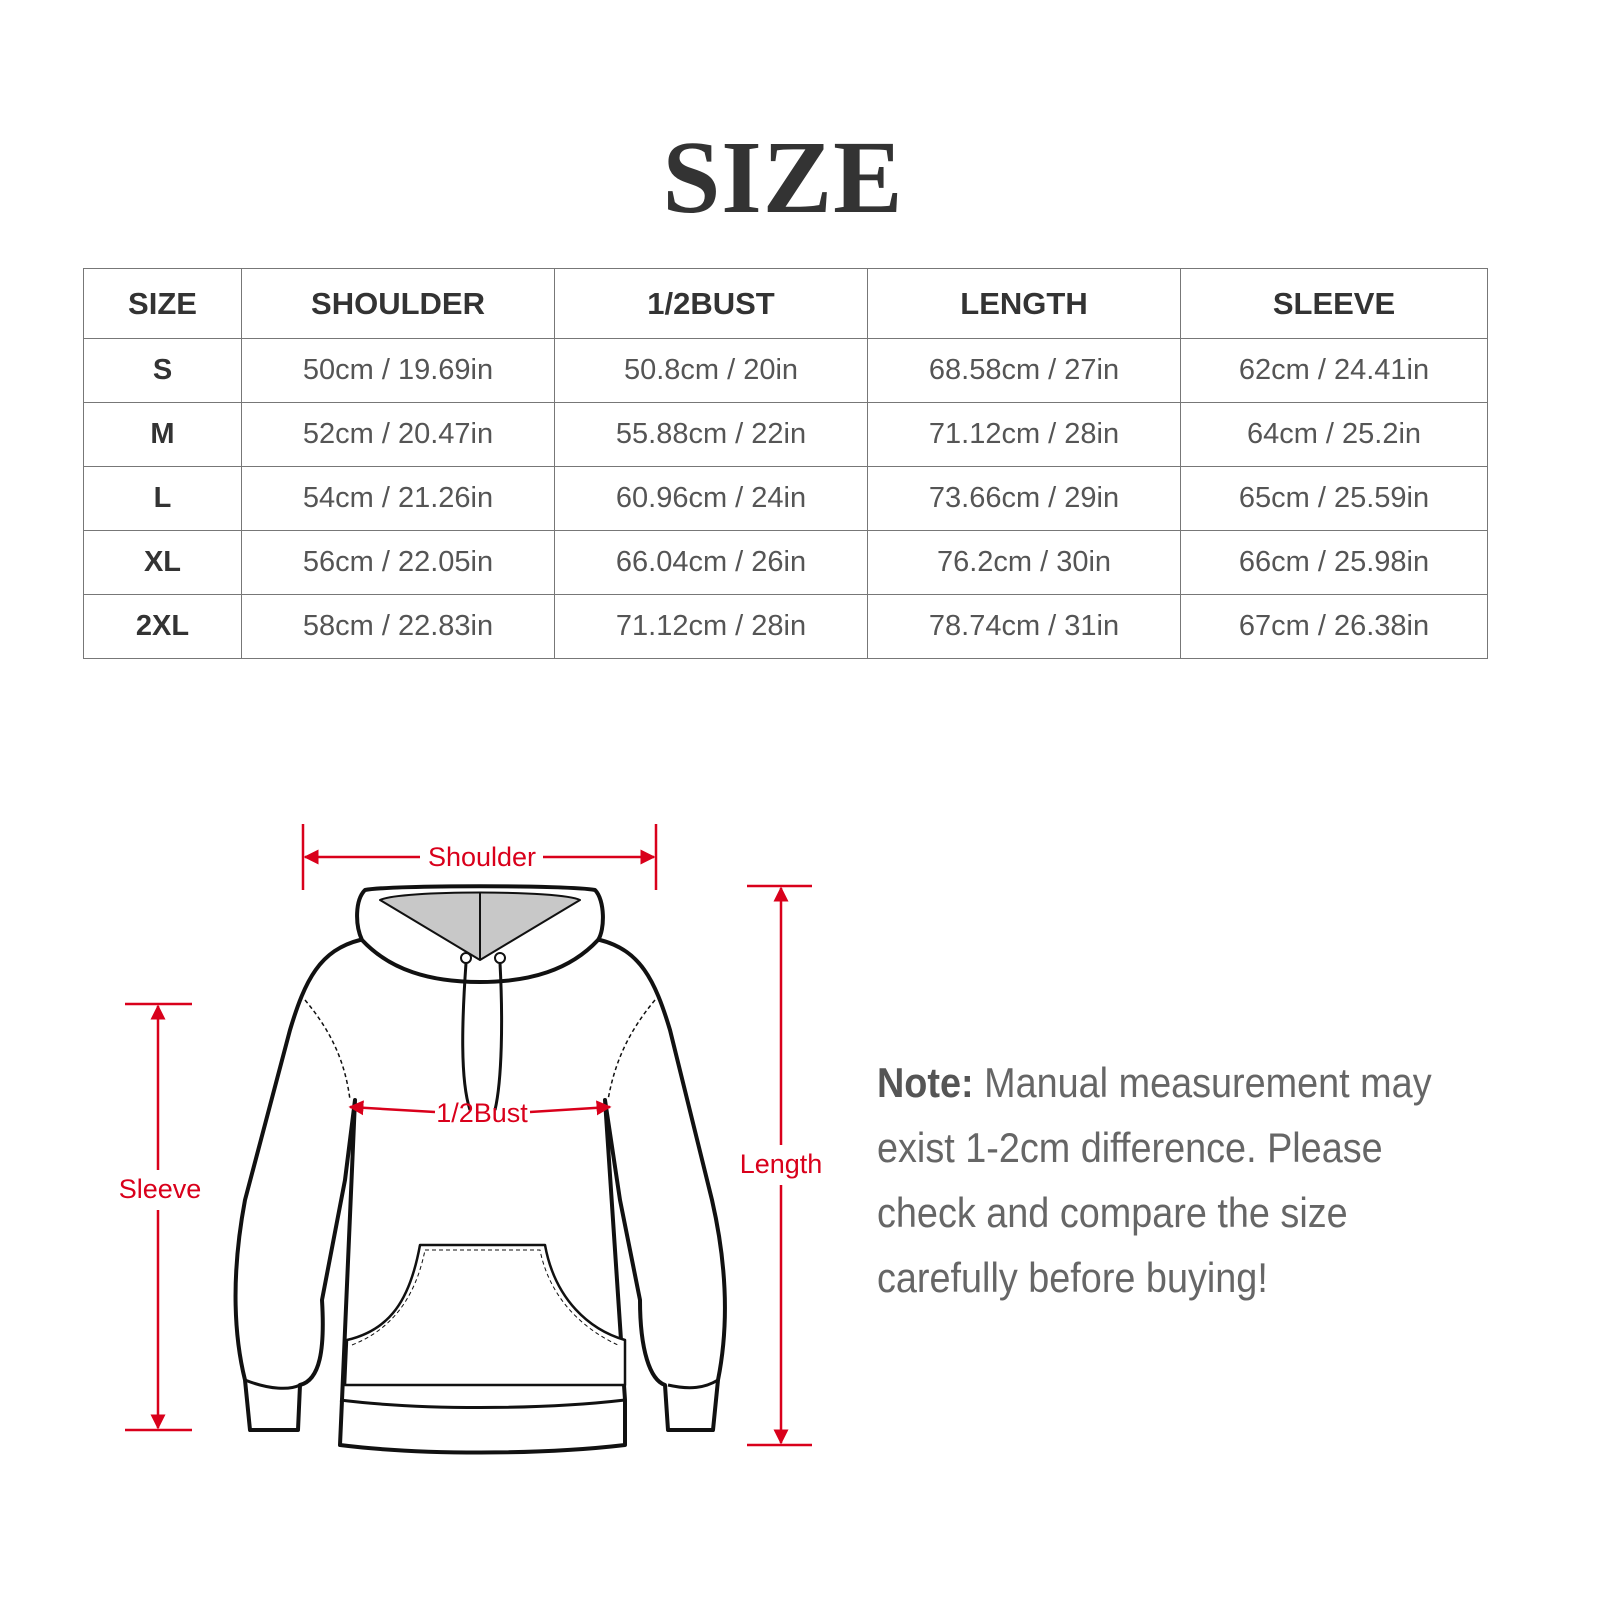 The height and width of the screenshot is (1600, 1600). What do you see at coordinates (398, 498) in the screenshot?
I see `measurement-cell: 54cm / 21.26in` at bounding box center [398, 498].